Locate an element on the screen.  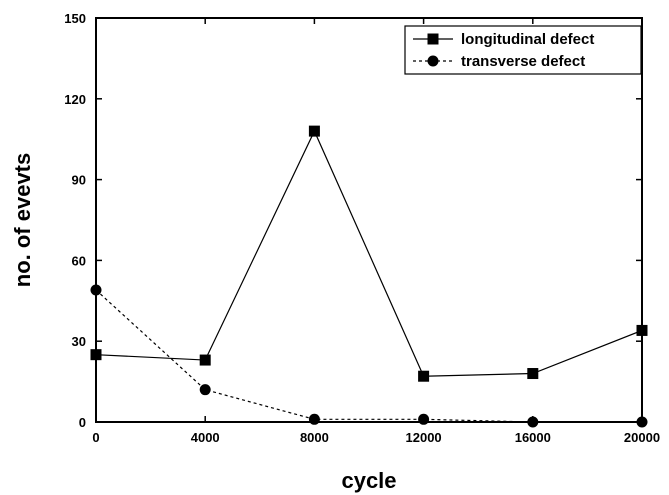
y-tick-label: 120 is located at coordinates (75, 99).